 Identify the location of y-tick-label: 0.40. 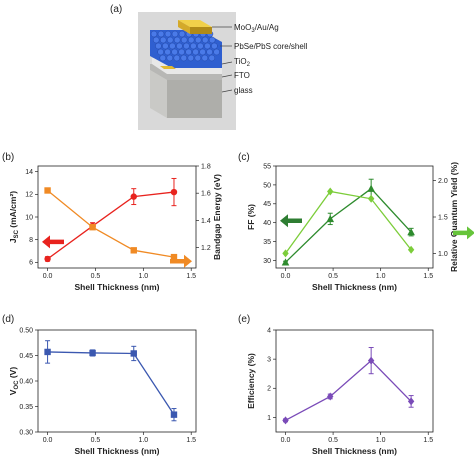
(26, 381).